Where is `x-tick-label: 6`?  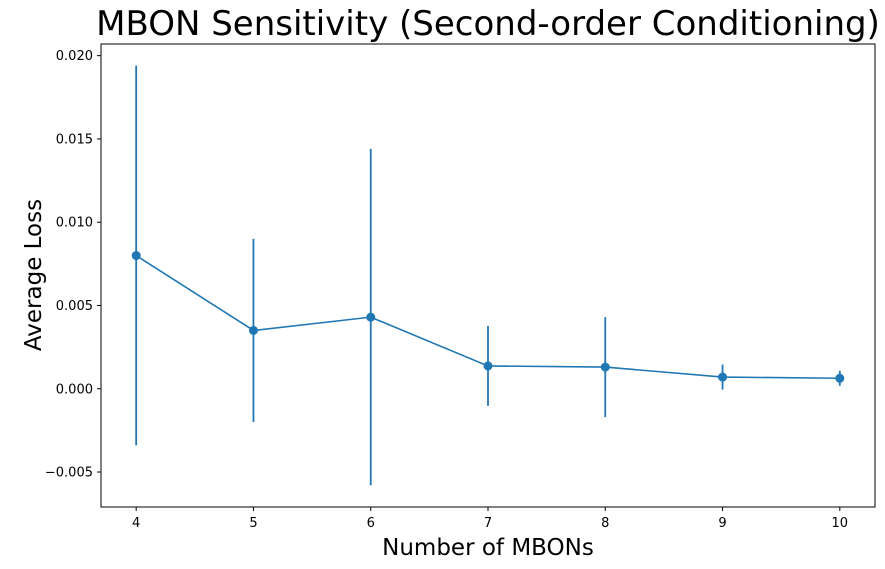
x-tick-label: 6 is located at coordinates (371, 523).